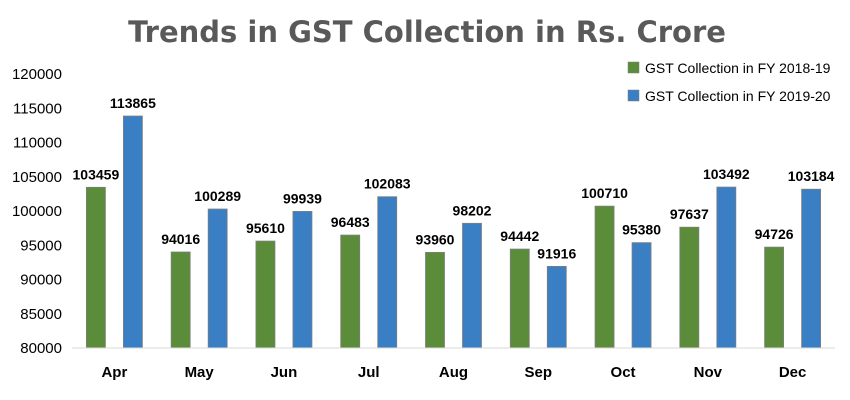 This screenshot has height=400, width=850. I want to click on y-tick-label: 105000, so click(37, 177).